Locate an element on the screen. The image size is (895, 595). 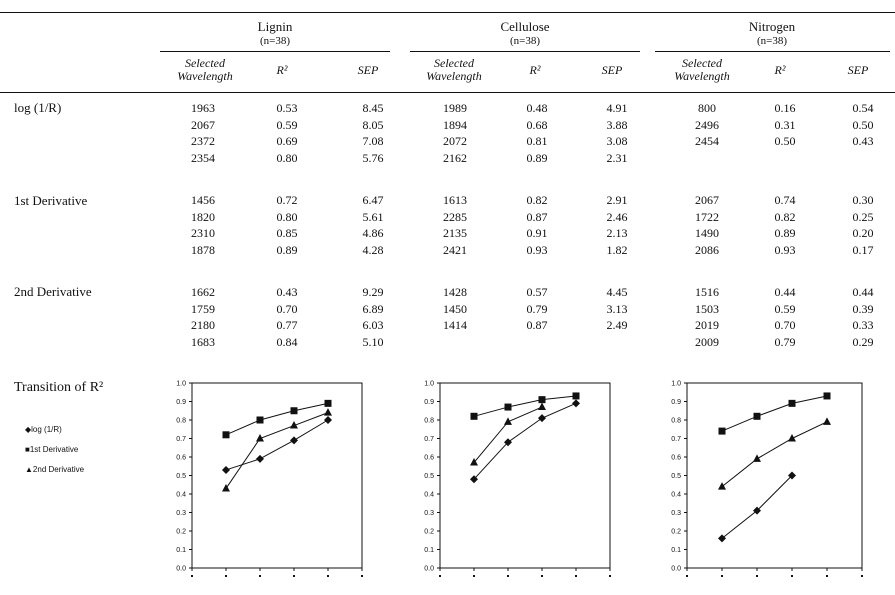
cell-log-lignin-r2: 0.69 is located at coordinates (287, 141).